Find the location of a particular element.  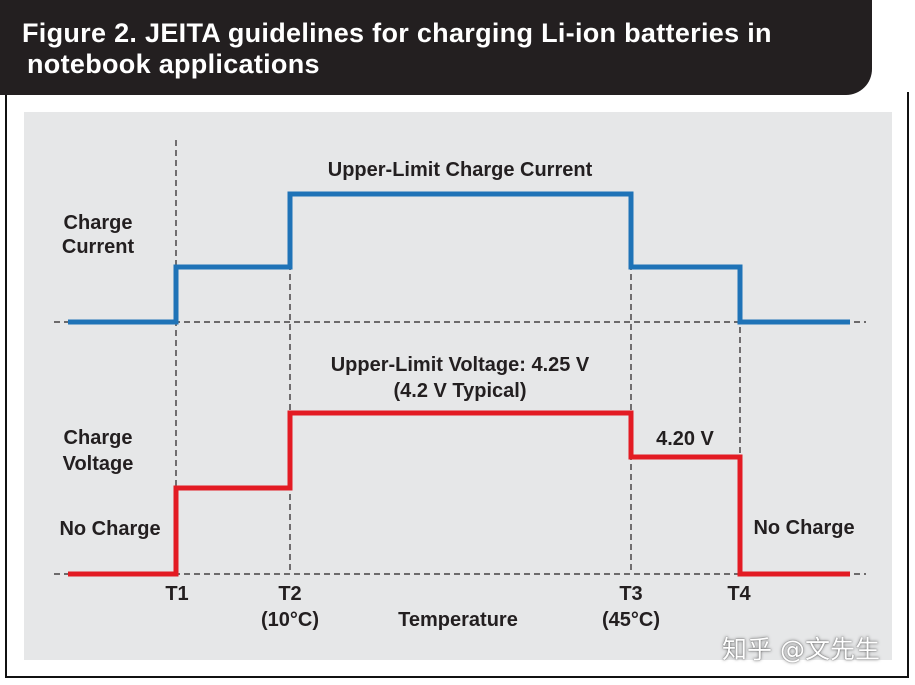

upper-limit-voltage-label-2: (4.2 V Typical) is located at coordinates (459, 391).